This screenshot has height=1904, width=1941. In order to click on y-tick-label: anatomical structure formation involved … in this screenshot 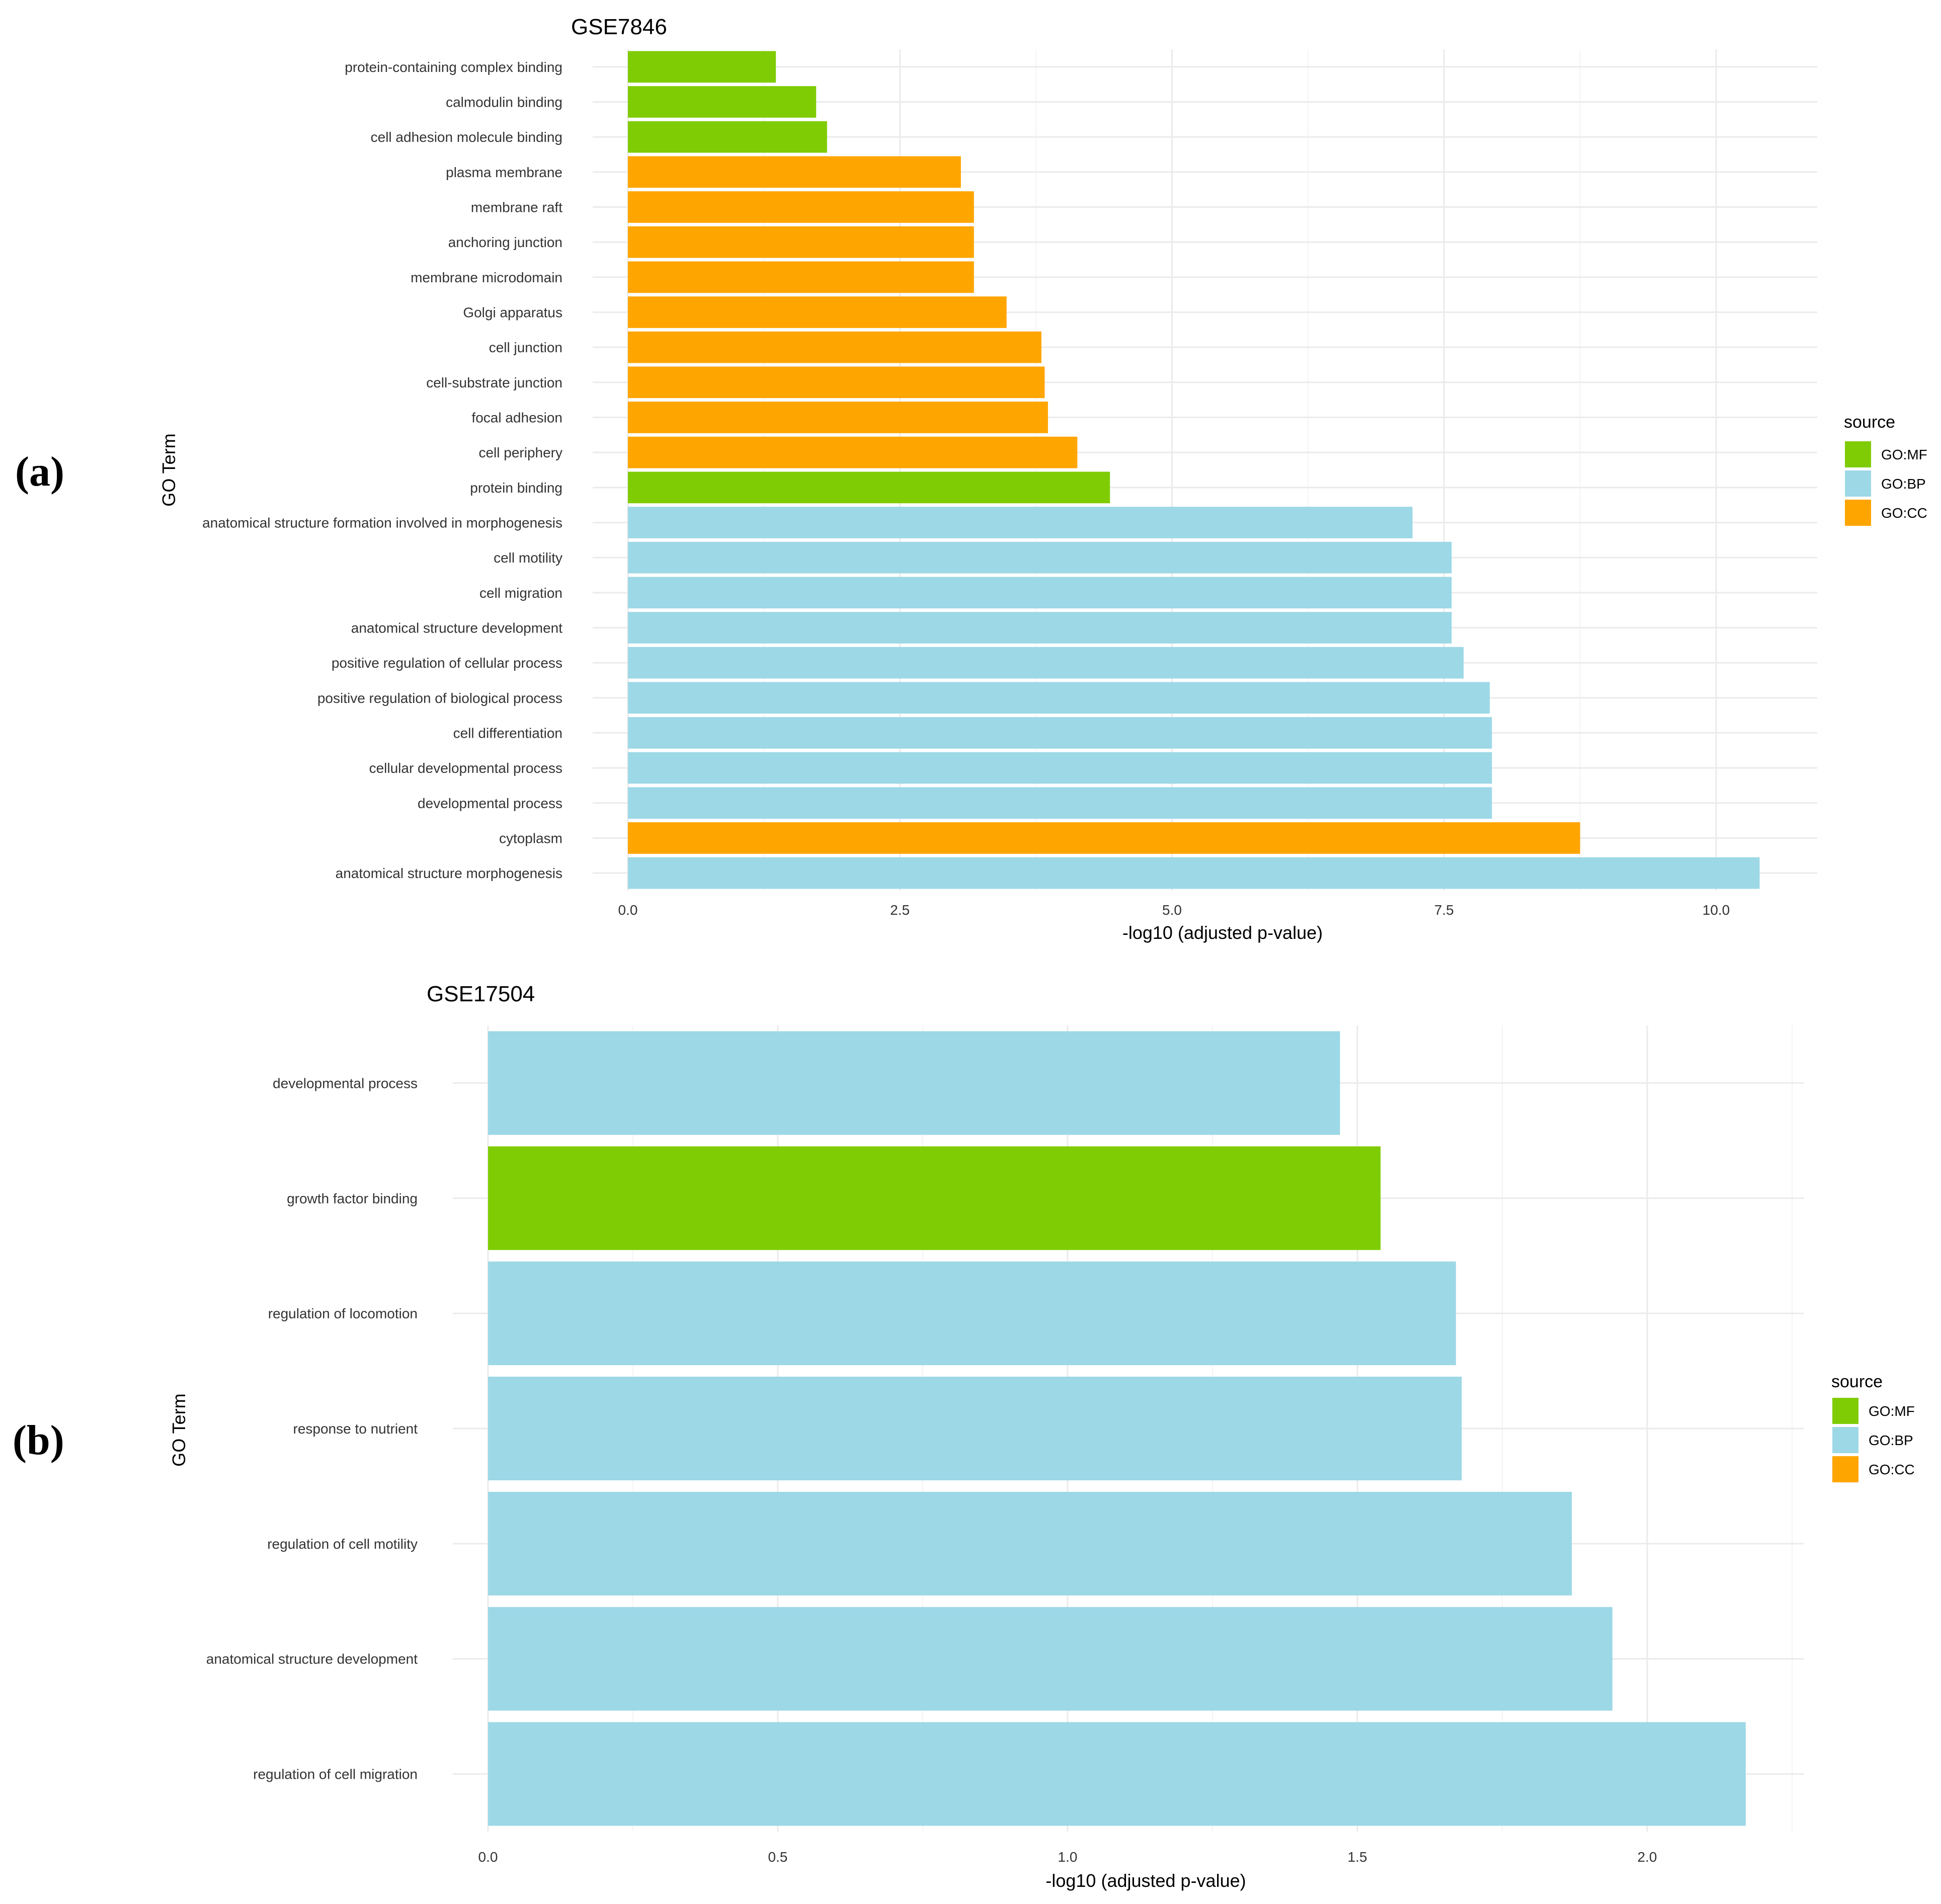, I will do `click(382, 523)`.